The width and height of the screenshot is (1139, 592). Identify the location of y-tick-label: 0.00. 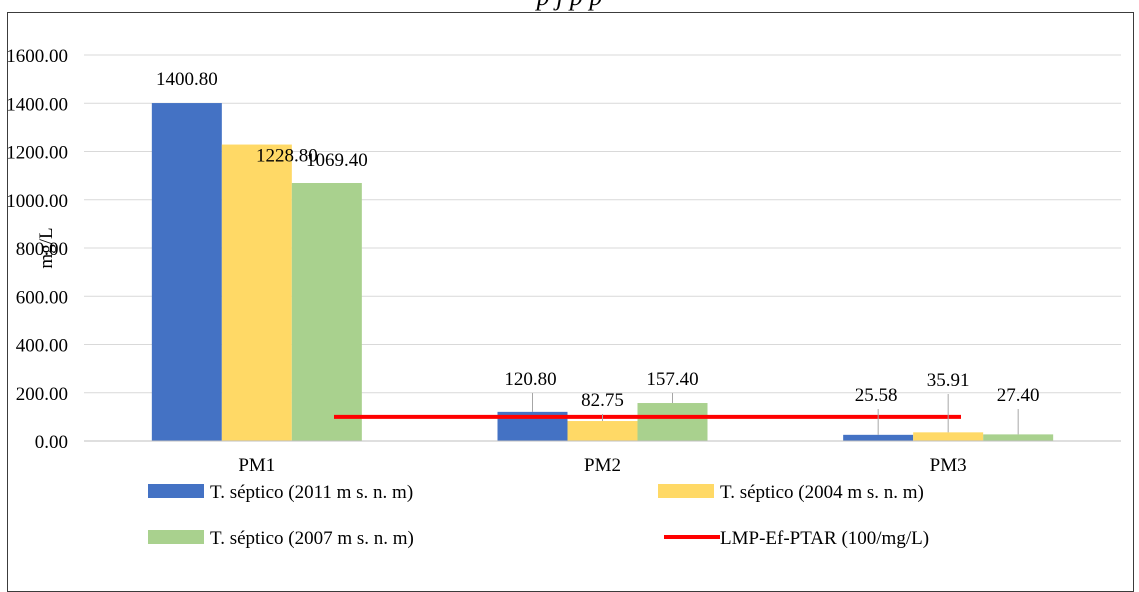
(51, 442).